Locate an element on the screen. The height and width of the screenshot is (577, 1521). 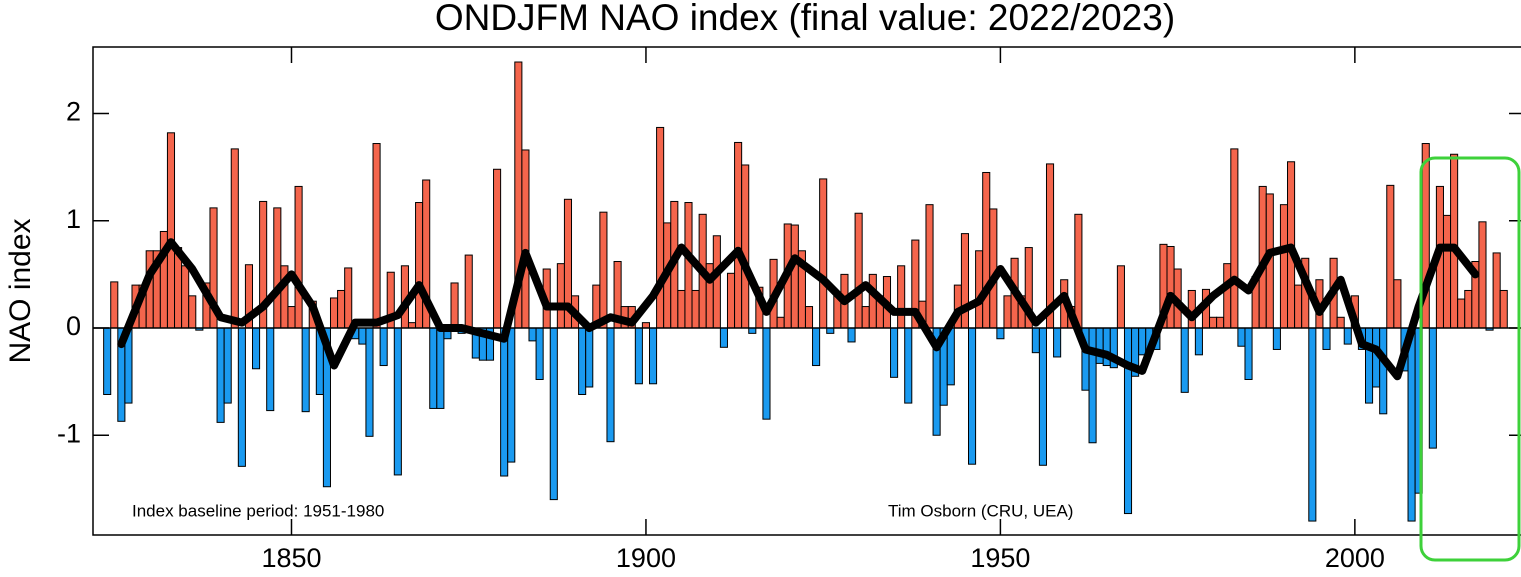
y-tick-label: -1 is located at coordinates (69, 433).